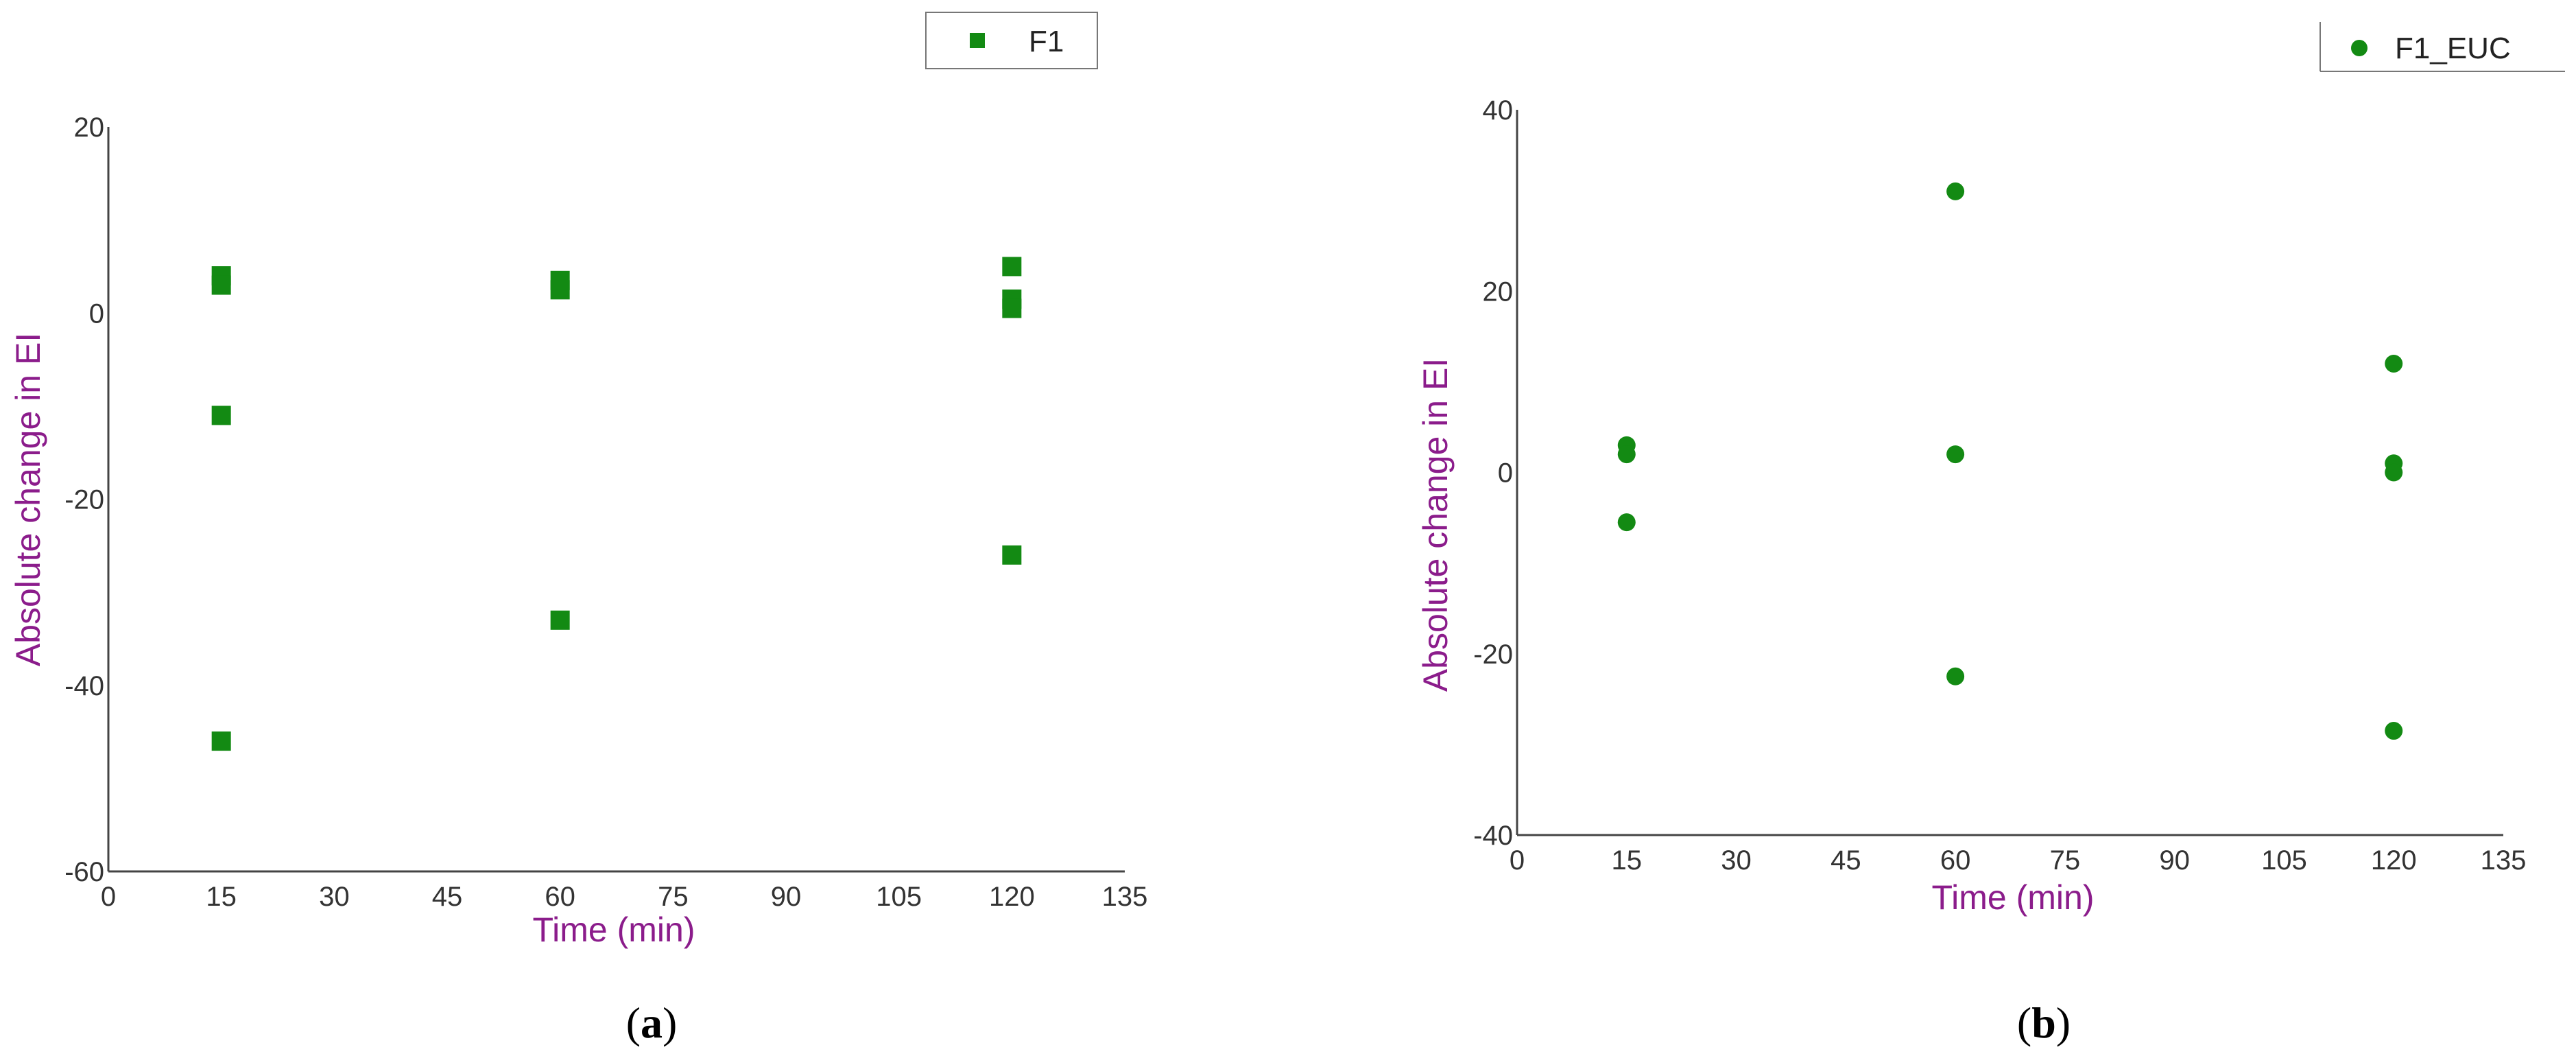 The height and width of the screenshot is (1056, 2576). I want to click on panel-a-y-tick-label: 0, so click(96, 313).